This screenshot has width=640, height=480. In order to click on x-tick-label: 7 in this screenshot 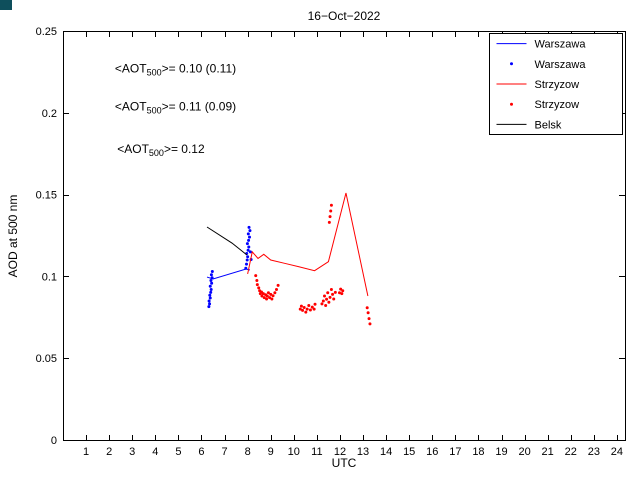, I will do `click(224, 452)`.